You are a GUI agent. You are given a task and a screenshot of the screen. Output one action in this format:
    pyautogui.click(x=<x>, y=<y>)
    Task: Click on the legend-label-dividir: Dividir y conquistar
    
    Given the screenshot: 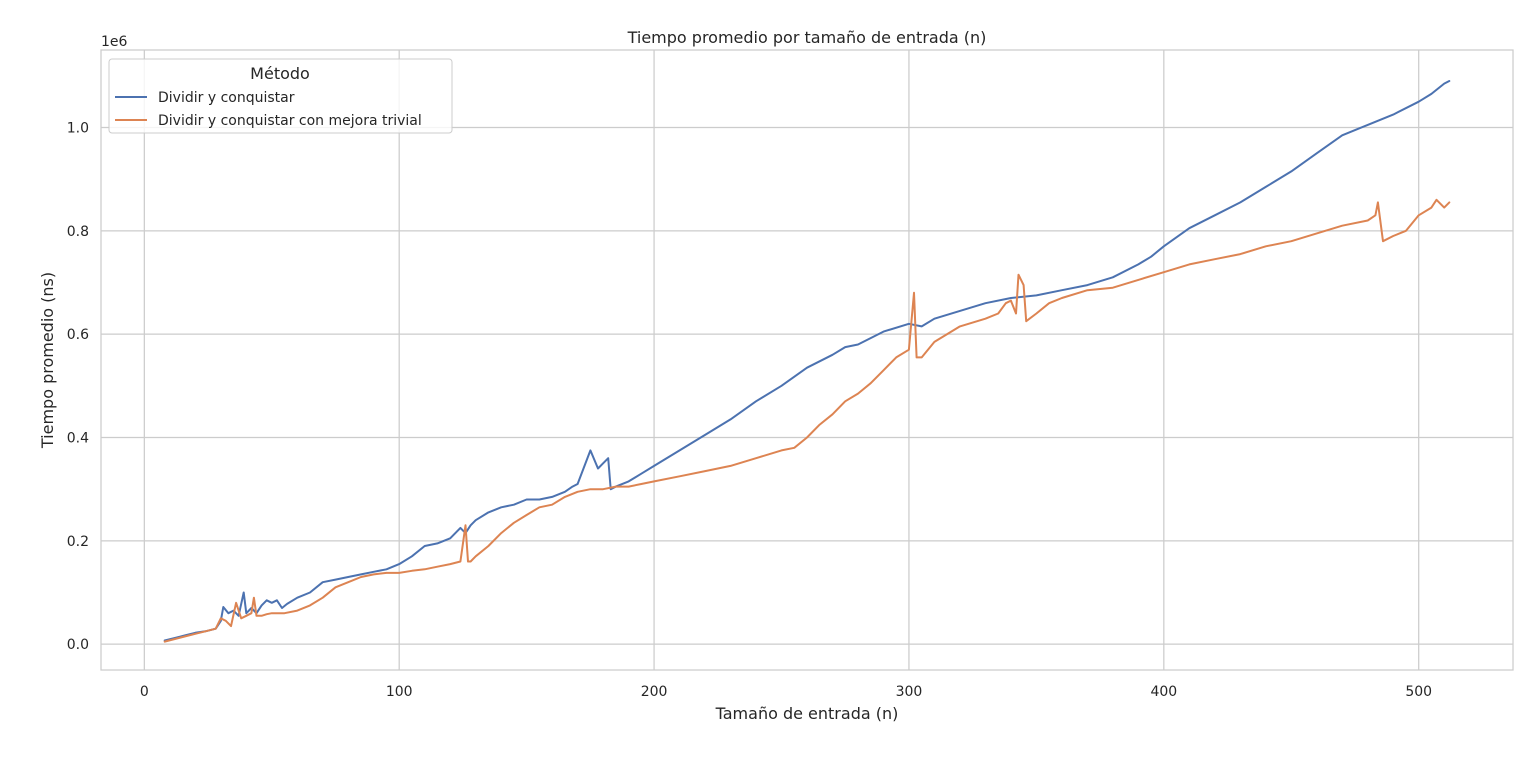 What is the action you would take?
    pyautogui.click(x=226, y=98)
    